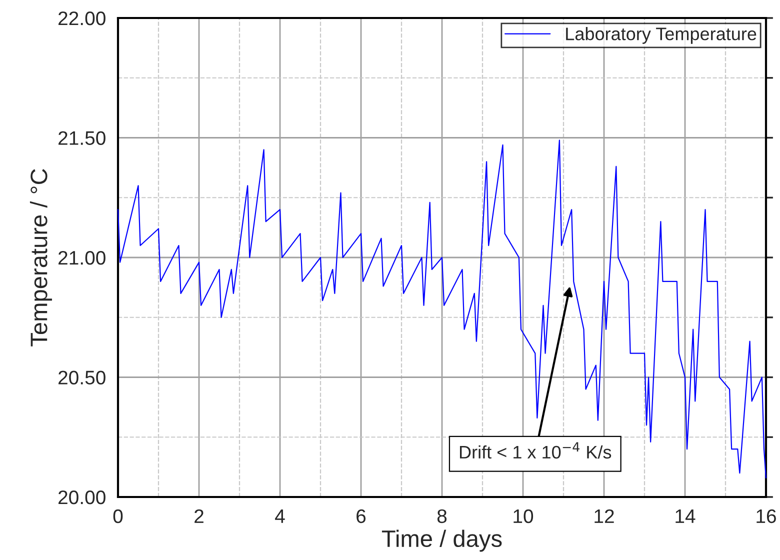 The image size is (780, 560). I want to click on y-tick-label: 20.00, so click(82, 497).